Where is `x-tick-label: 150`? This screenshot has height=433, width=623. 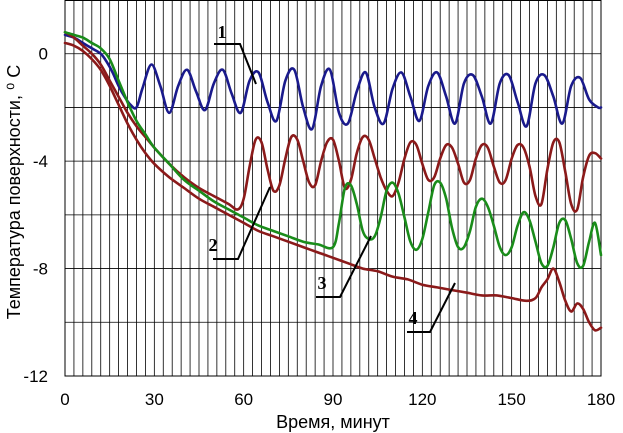 x-tick-label: 150 is located at coordinates (511, 399).